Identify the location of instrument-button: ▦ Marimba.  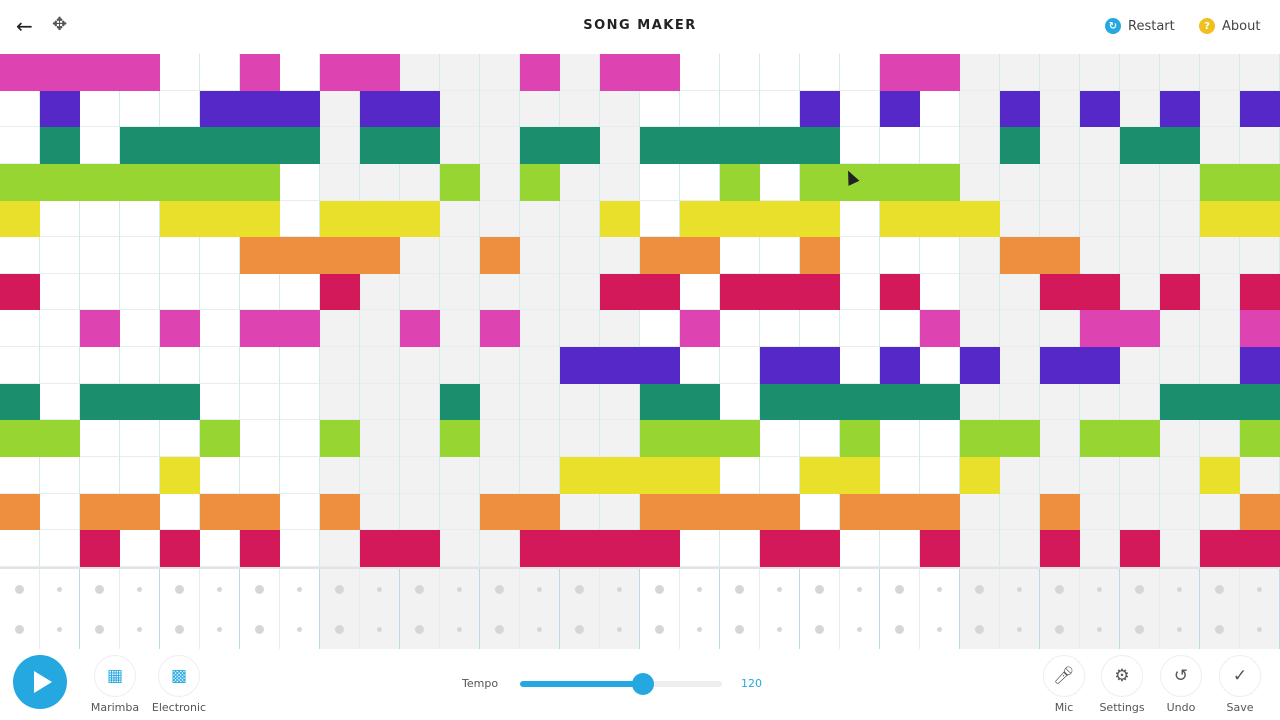
(115, 684).